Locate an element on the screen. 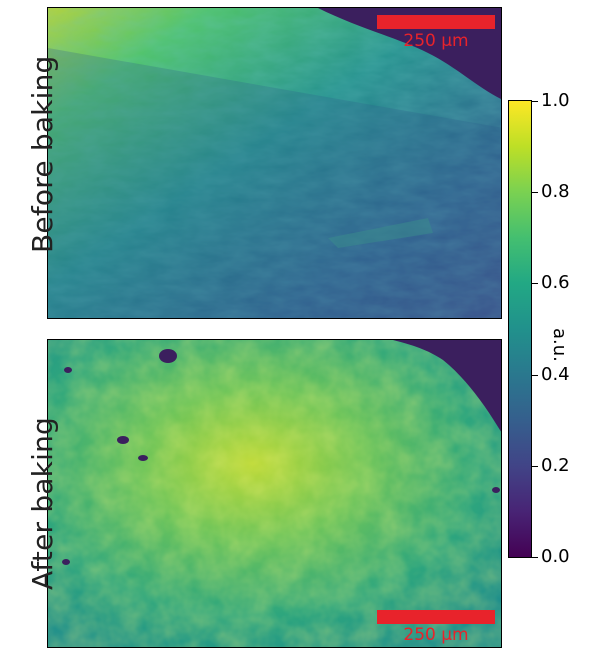  colorbar-tick-label: 0.8 is located at coordinates (555, 192).